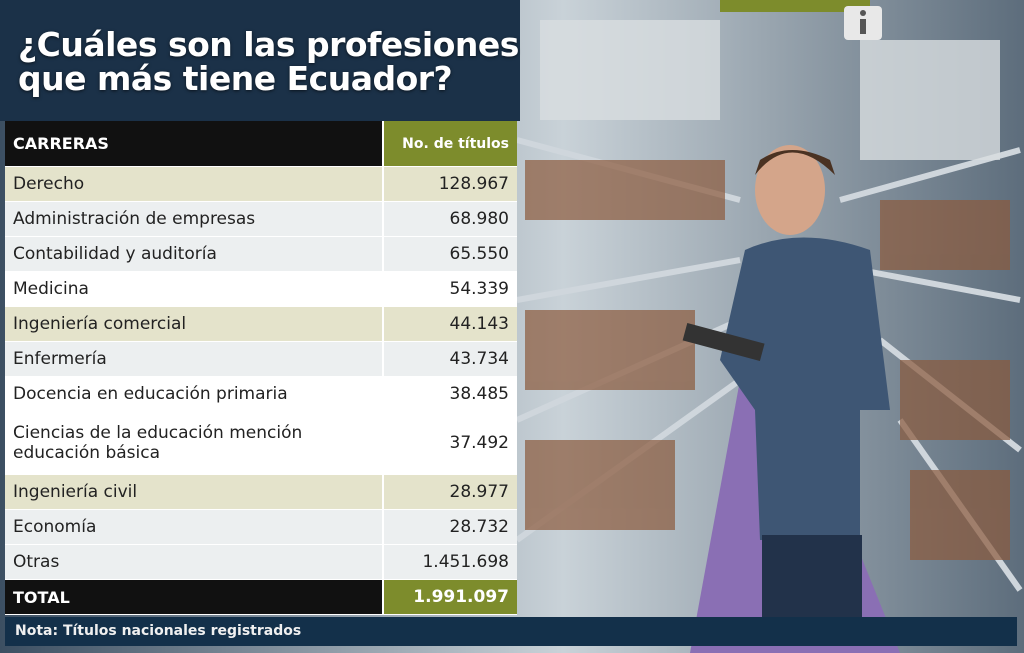 This screenshot has height=653, width=1024. I want to click on number-cell: 28.732, so click(449, 527).